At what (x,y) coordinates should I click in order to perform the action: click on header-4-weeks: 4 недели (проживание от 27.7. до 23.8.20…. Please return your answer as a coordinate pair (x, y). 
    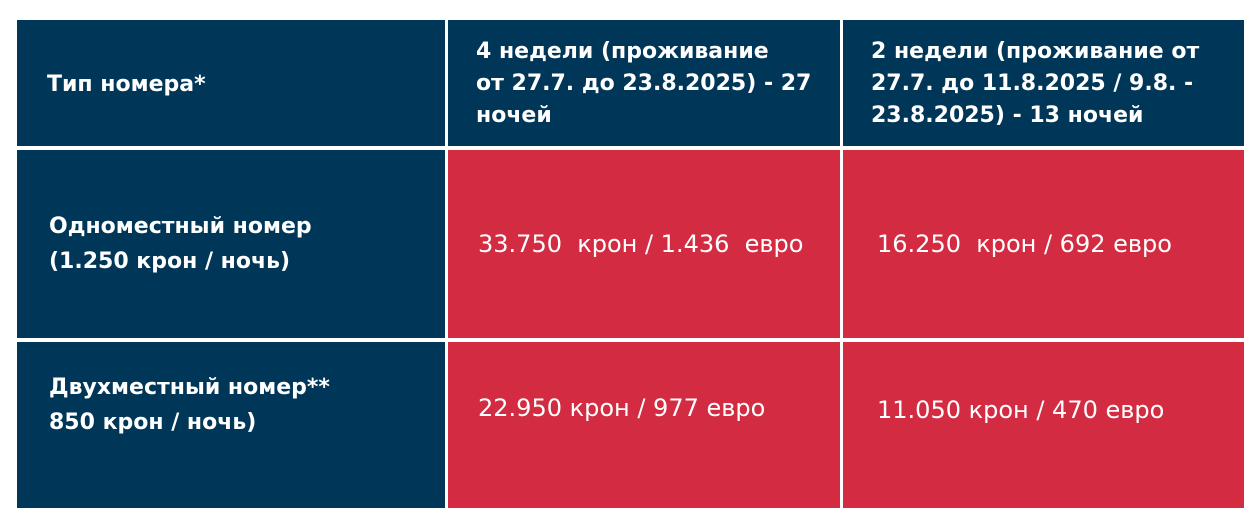
    Looking at the image, I should click on (644, 83).